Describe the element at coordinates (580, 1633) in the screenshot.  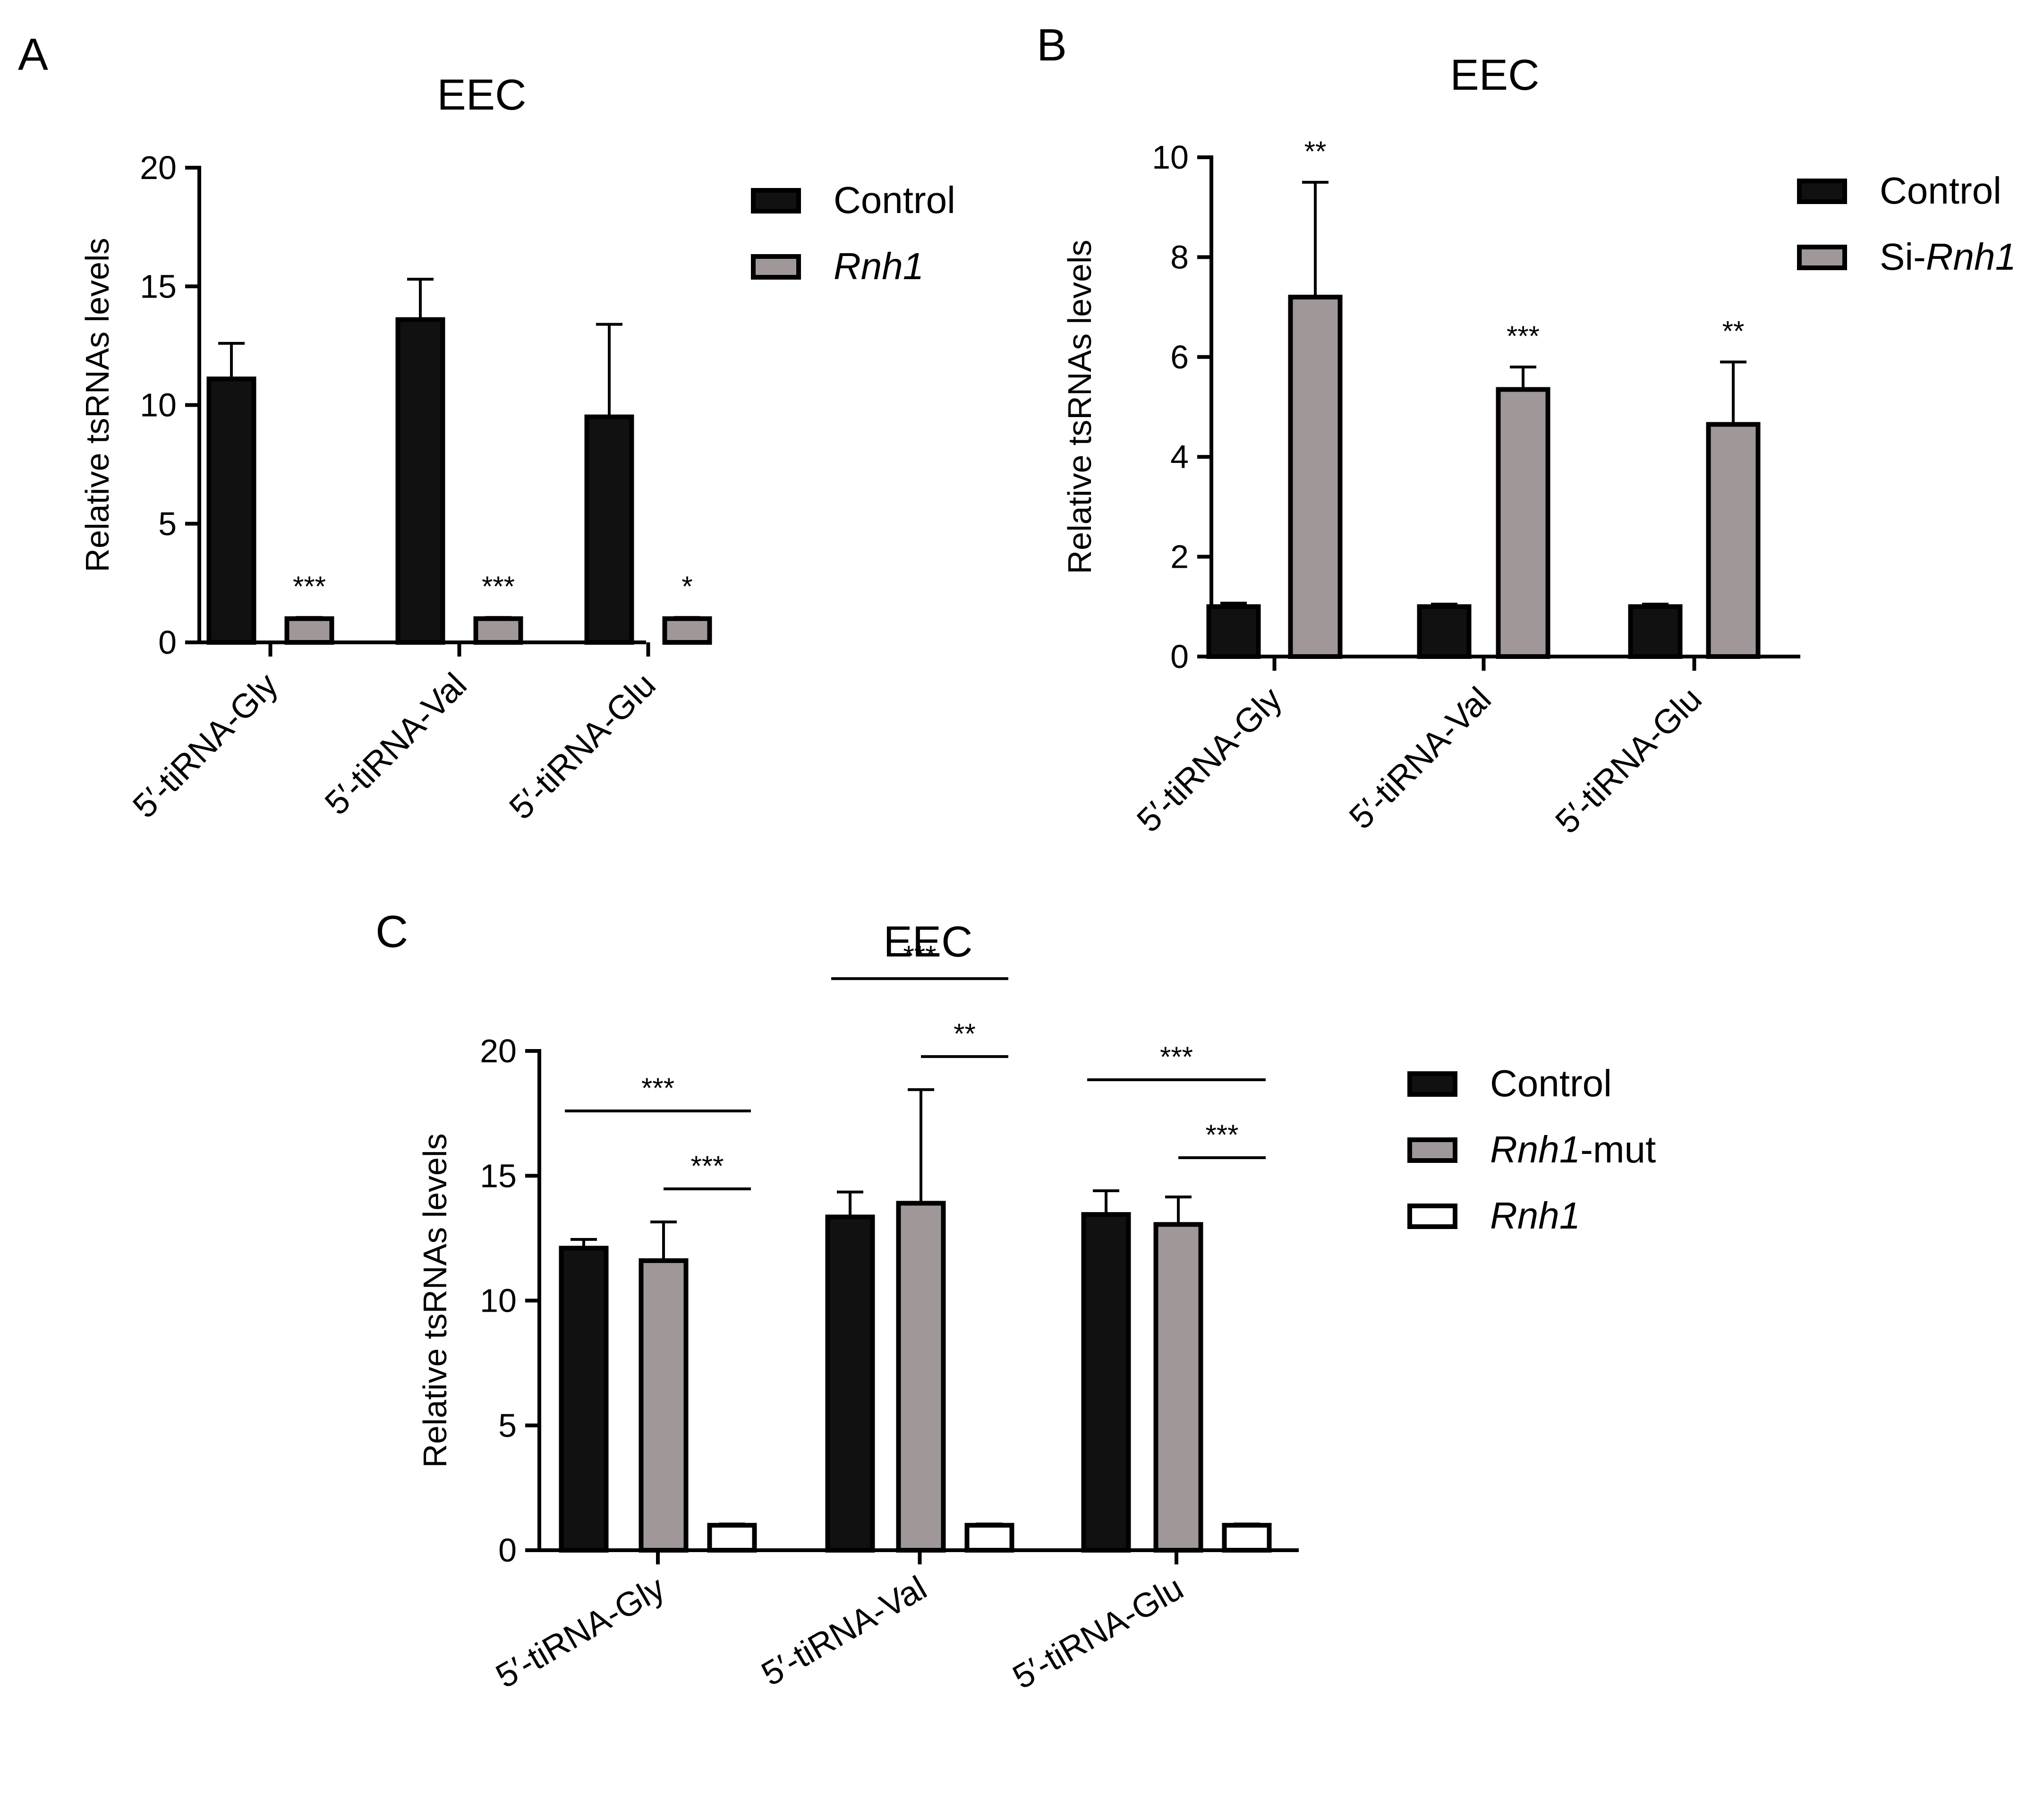
I see `panel-c-x-tick-label-0: 5′-tiRNA-Gly` at that location.